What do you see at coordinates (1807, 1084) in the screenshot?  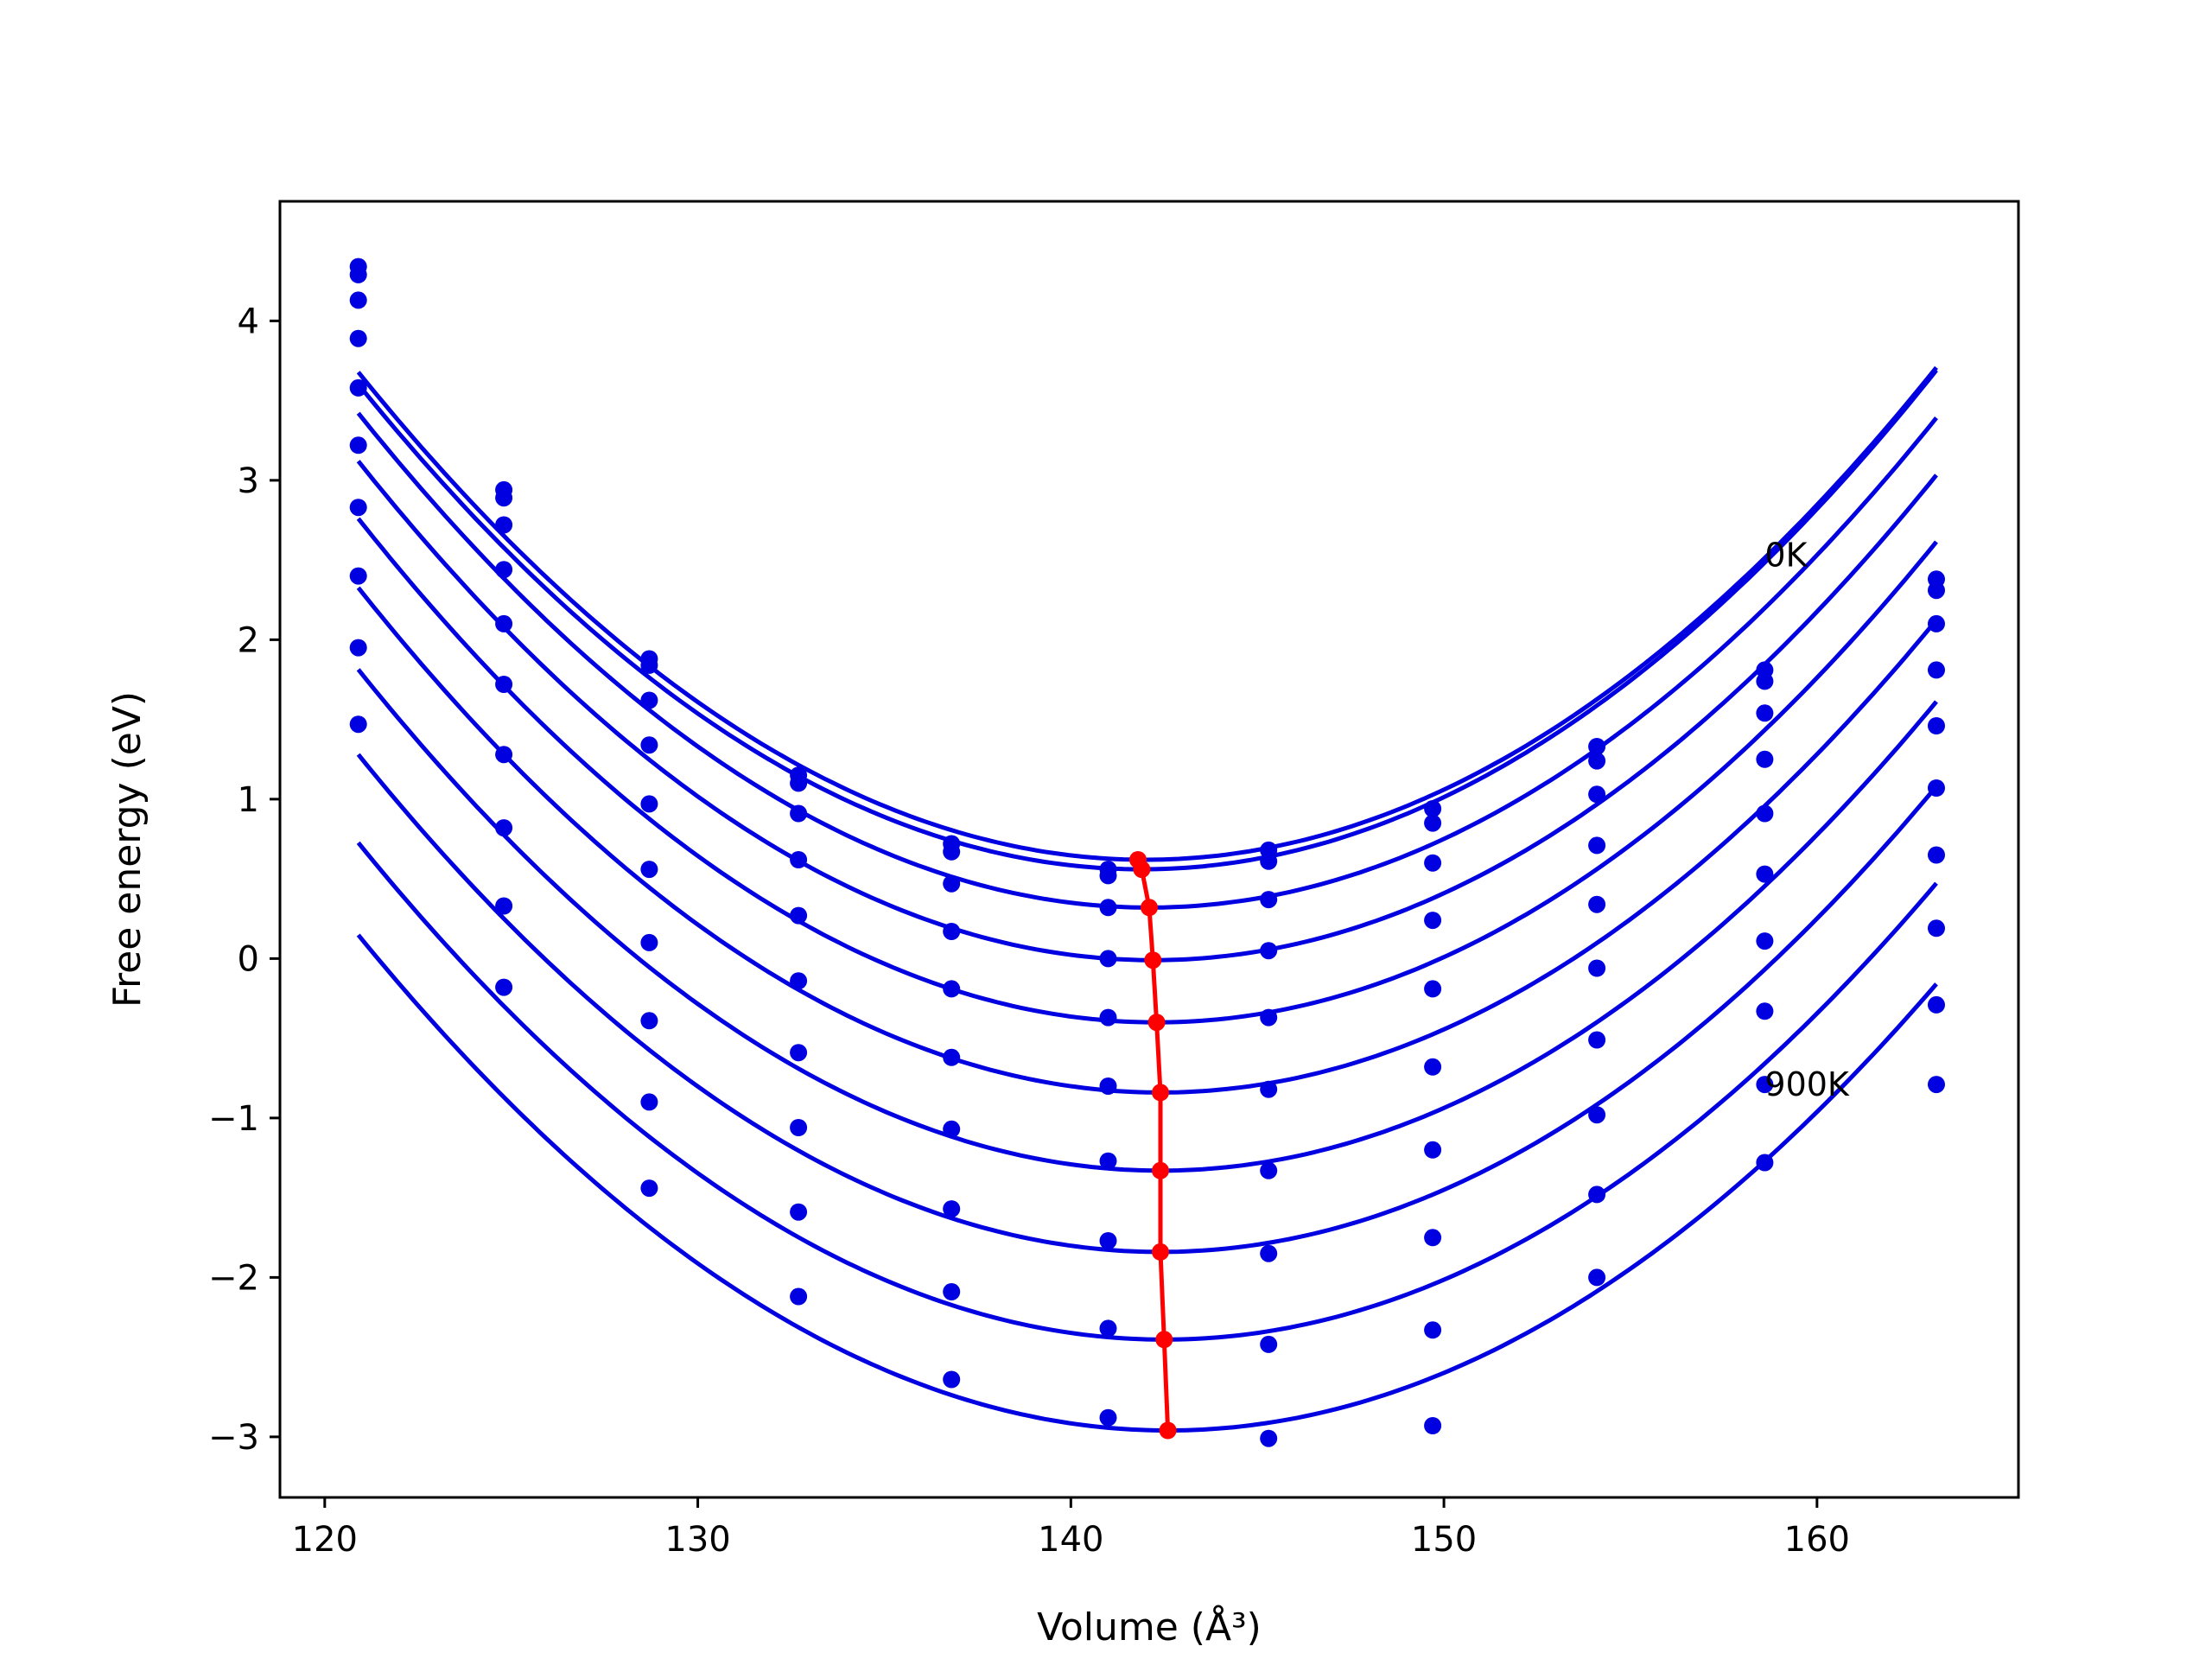 I see `annotation-900k: 900K` at bounding box center [1807, 1084].